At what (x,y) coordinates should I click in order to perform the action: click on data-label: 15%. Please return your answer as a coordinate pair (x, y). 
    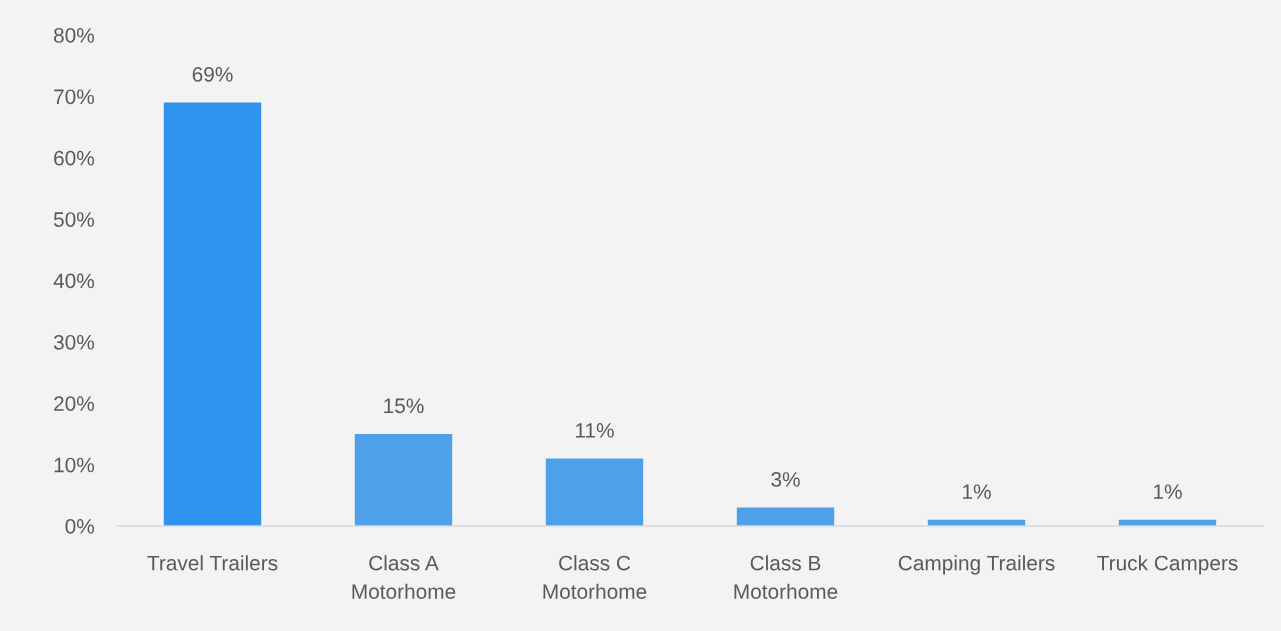
    Looking at the image, I should click on (404, 406).